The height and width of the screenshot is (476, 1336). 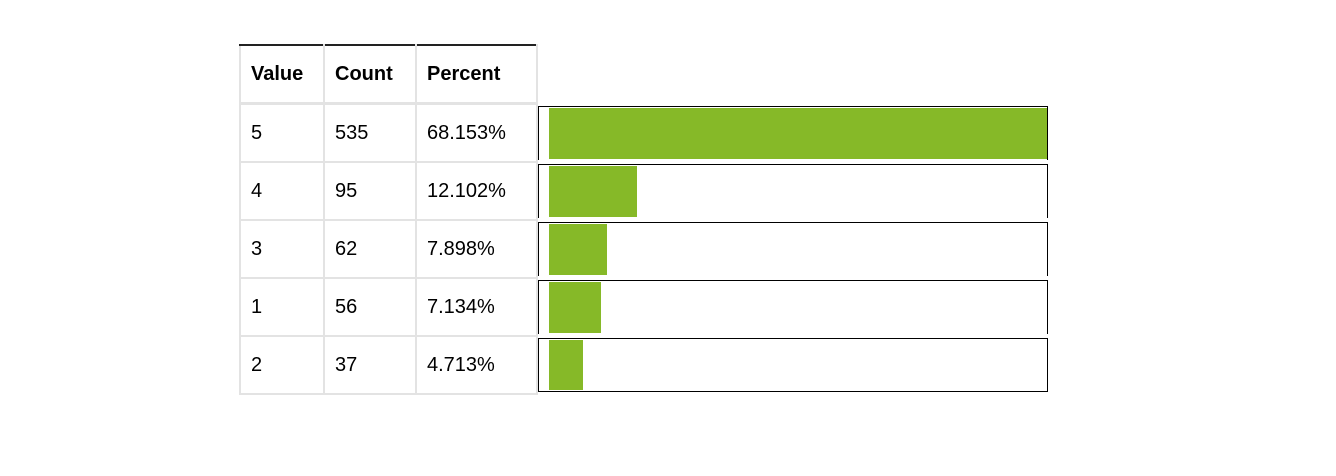 I want to click on table-row: 3 62 7.898%, so click(x=649, y=249).